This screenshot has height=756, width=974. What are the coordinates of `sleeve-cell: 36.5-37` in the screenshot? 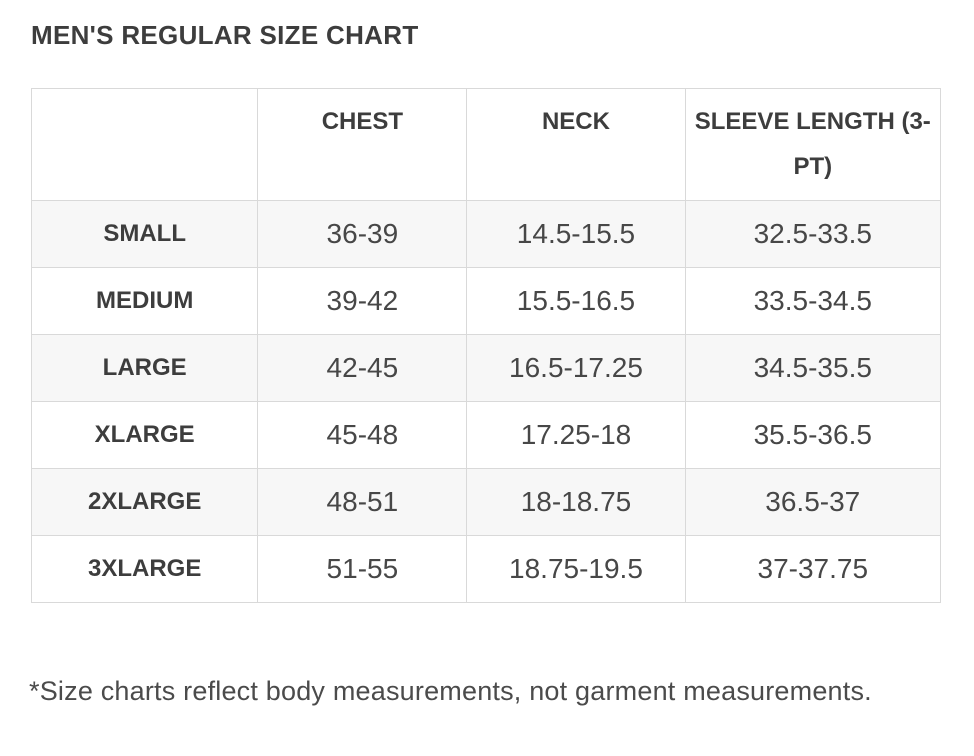 It's located at (813, 502).